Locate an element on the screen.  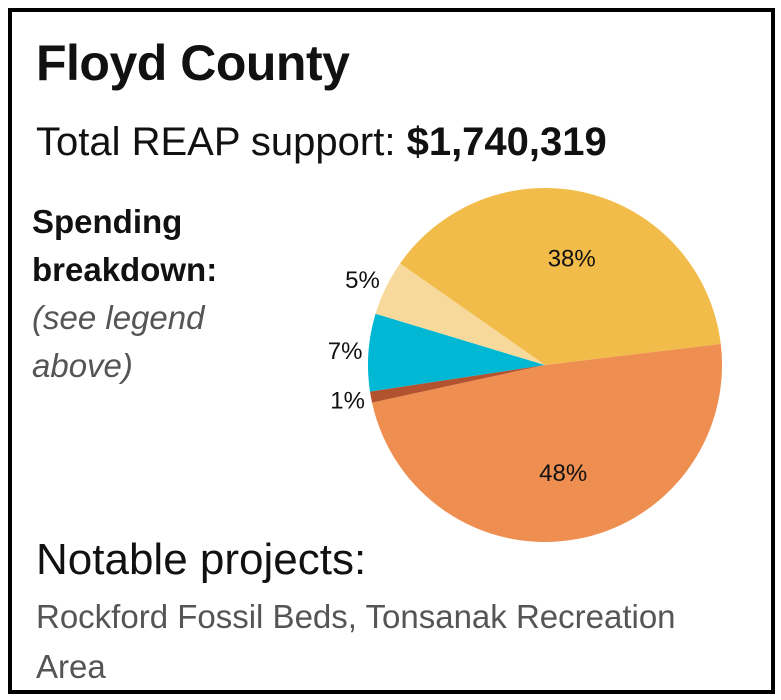
total-value: $1,740,319 is located at coordinates (506, 142).